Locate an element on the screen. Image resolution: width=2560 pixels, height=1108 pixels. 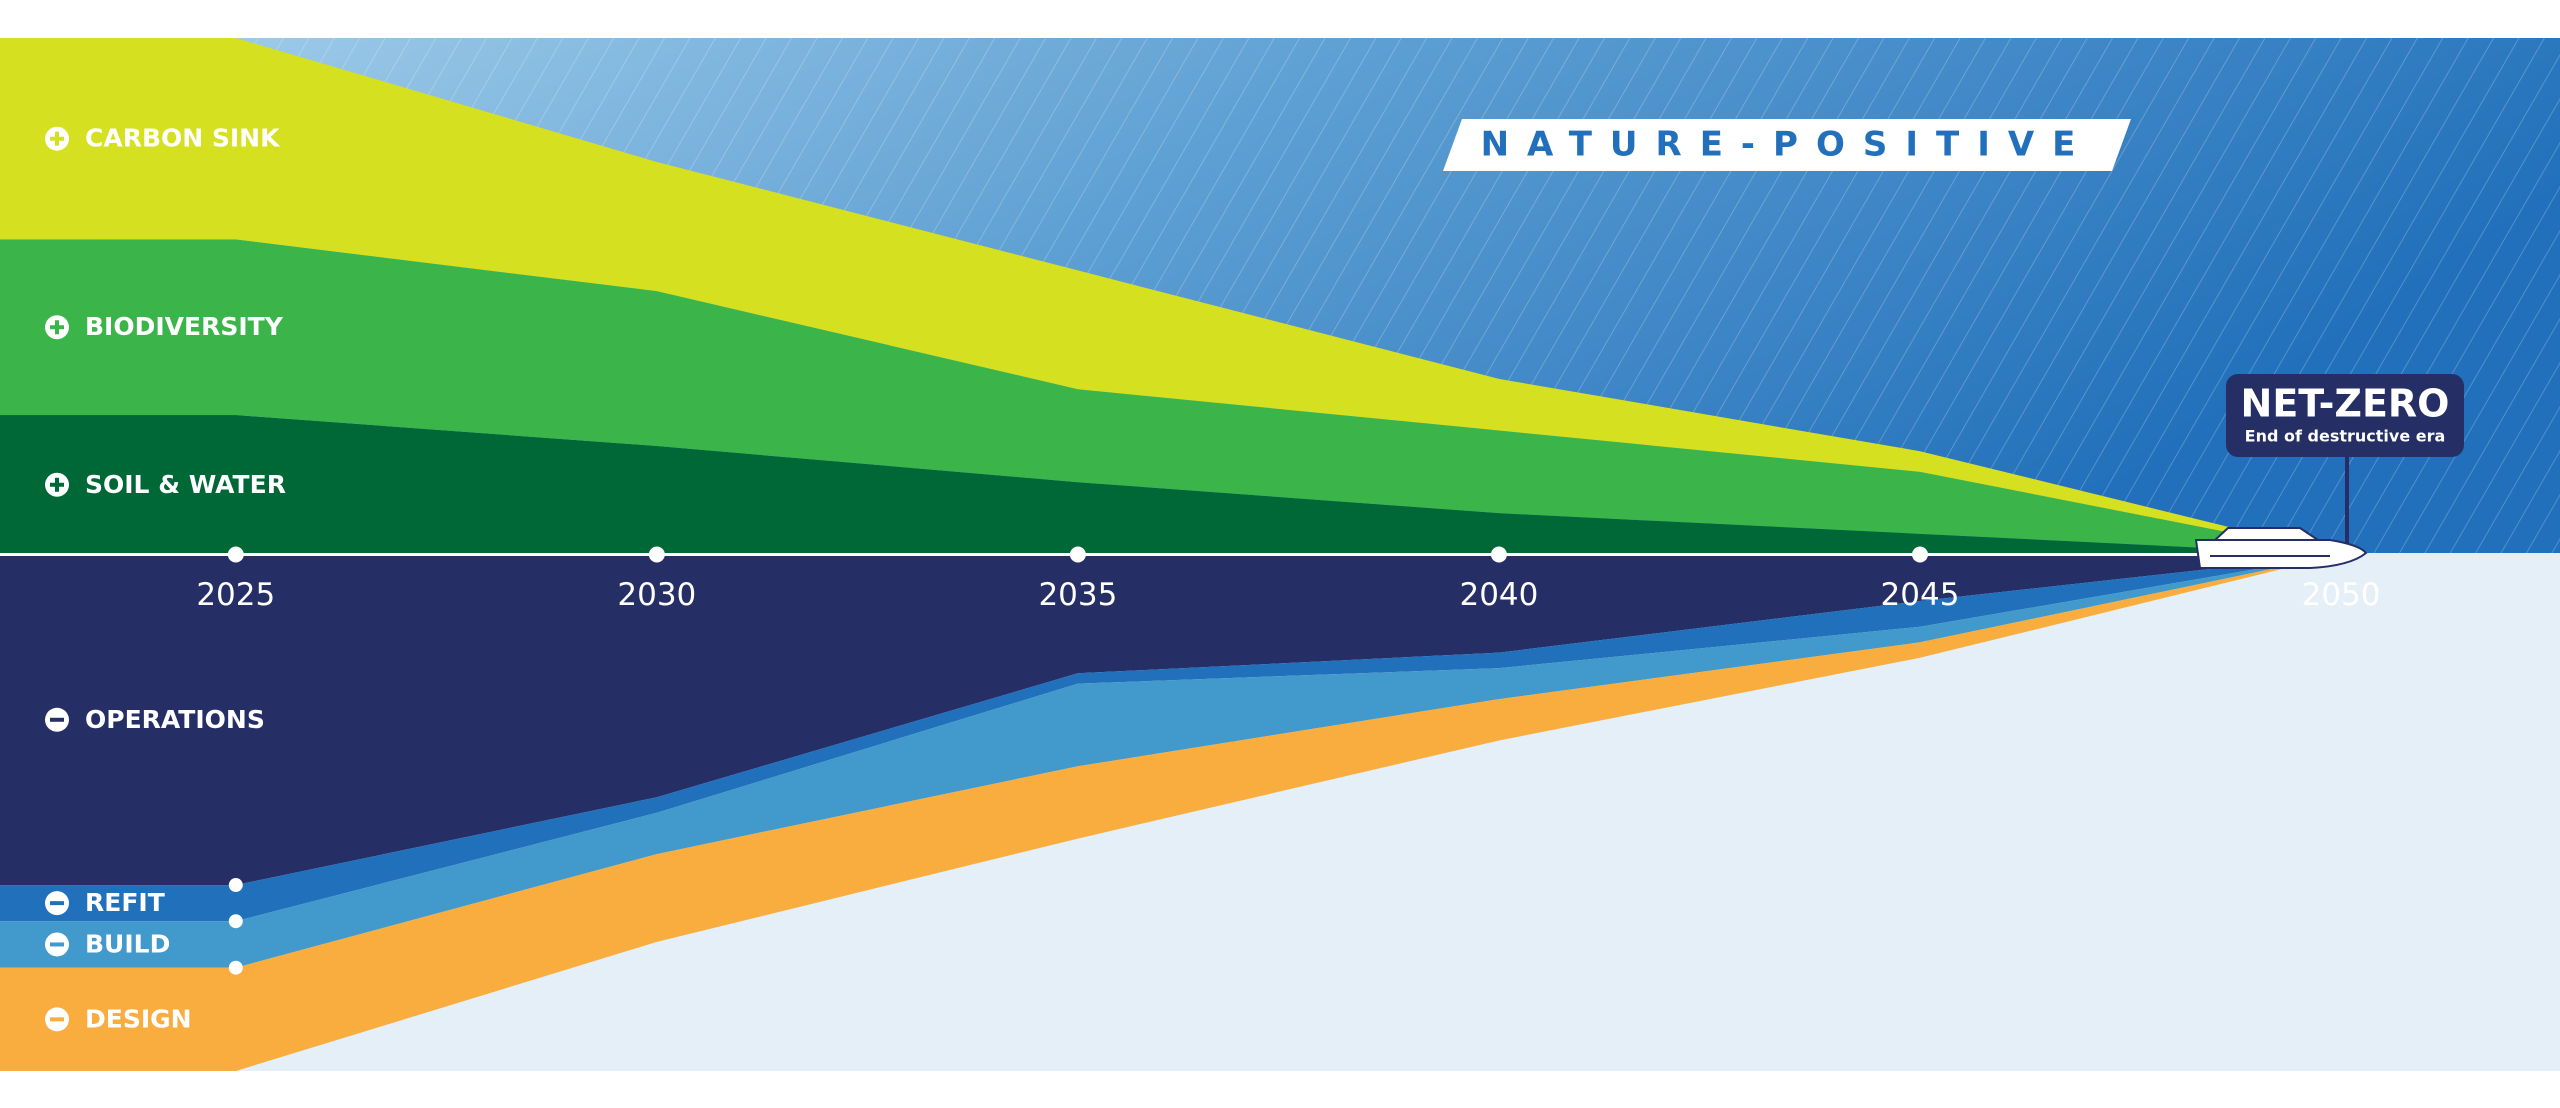
series-name: CARBON SINK is located at coordinates (183, 138).